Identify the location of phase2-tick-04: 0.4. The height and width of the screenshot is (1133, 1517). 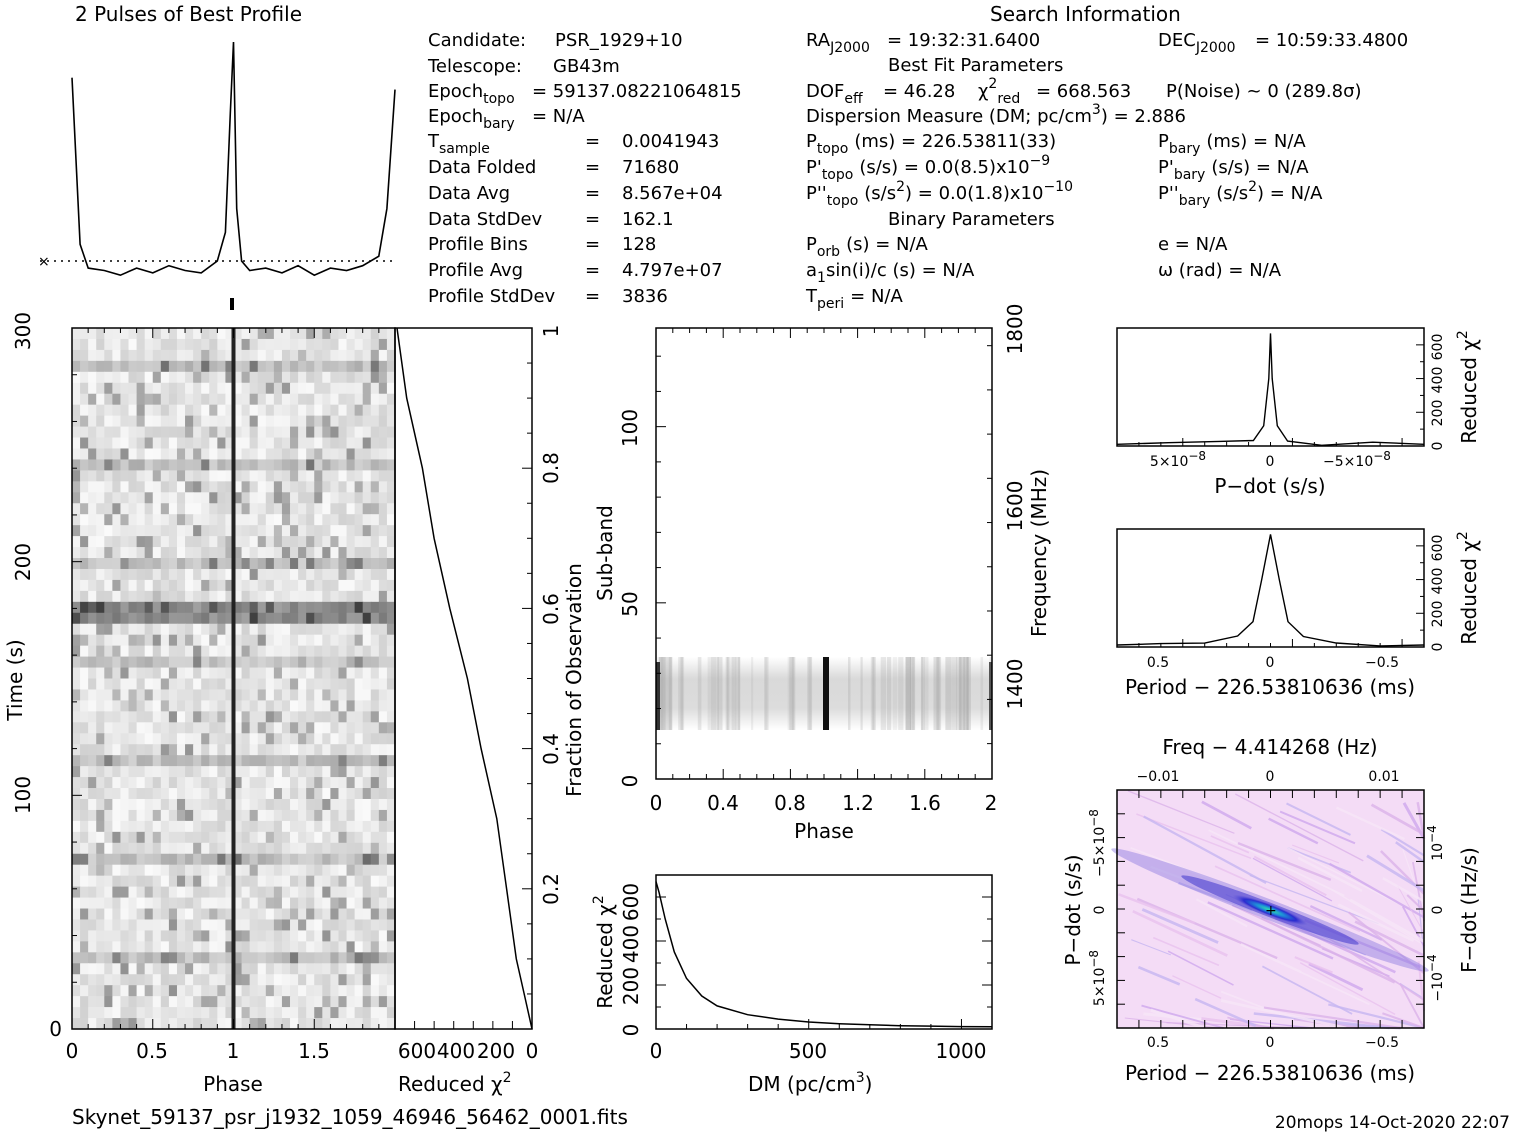
(723, 803).